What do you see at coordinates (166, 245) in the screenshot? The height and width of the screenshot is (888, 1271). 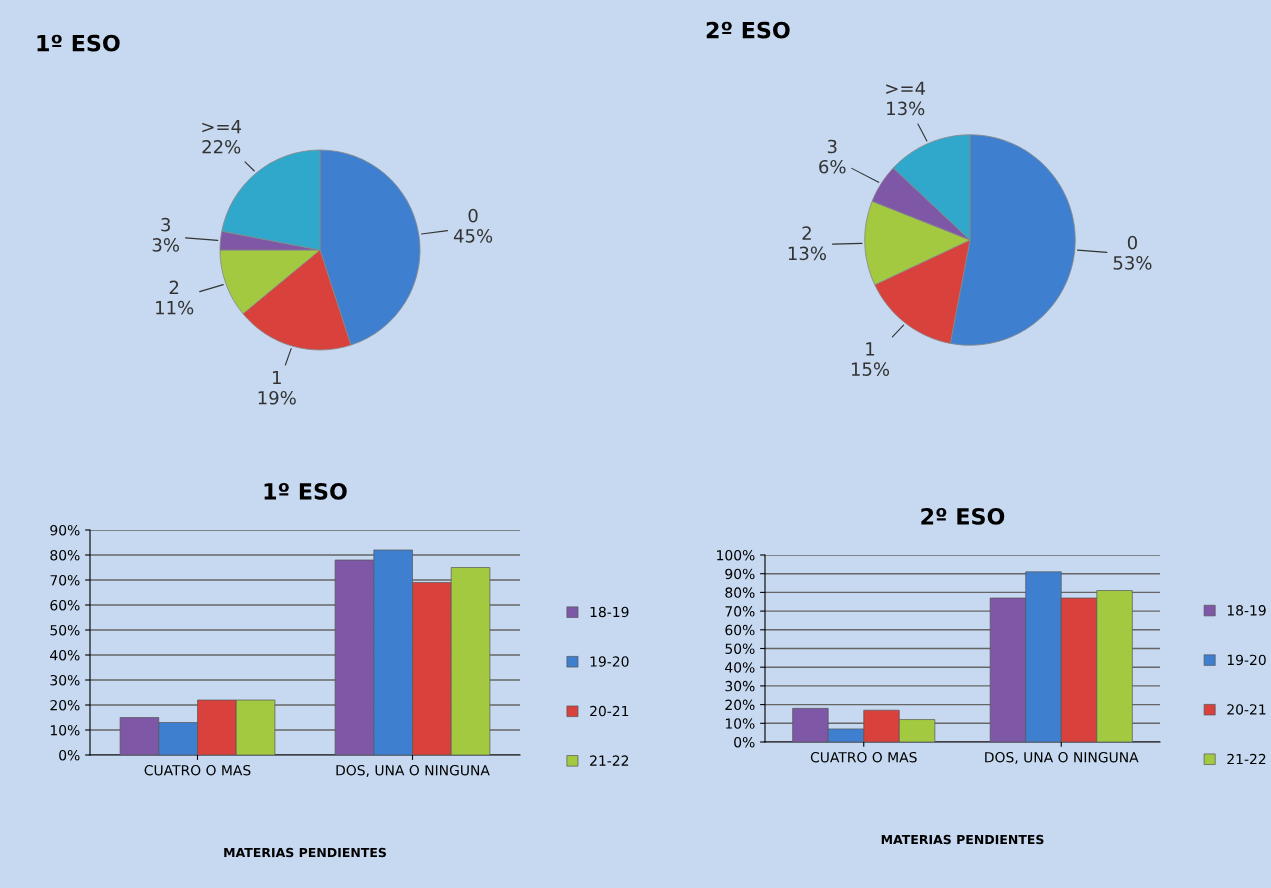 I see `data-label: 3%` at bounding box center [166, 245].